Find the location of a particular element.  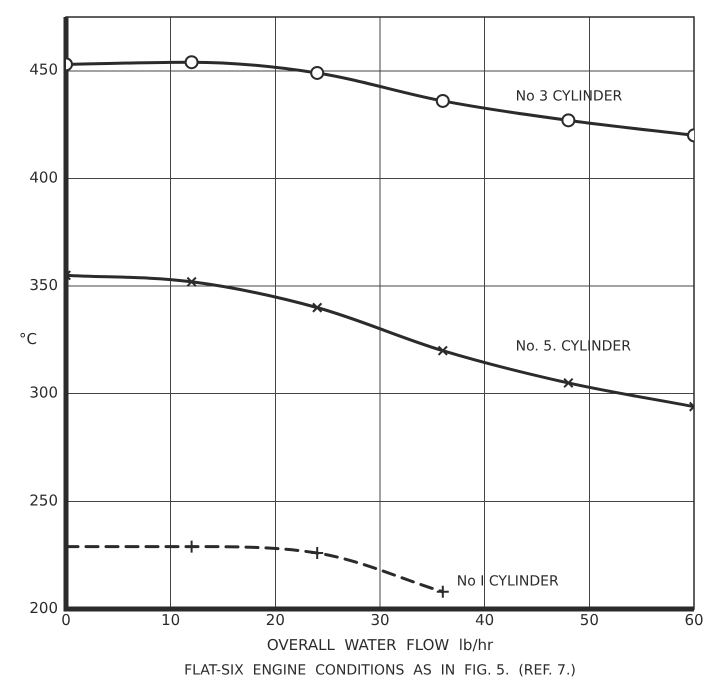

x-axis-title: OVERALL WATER FLOW lb/hr is located at coordinates (380, 645).